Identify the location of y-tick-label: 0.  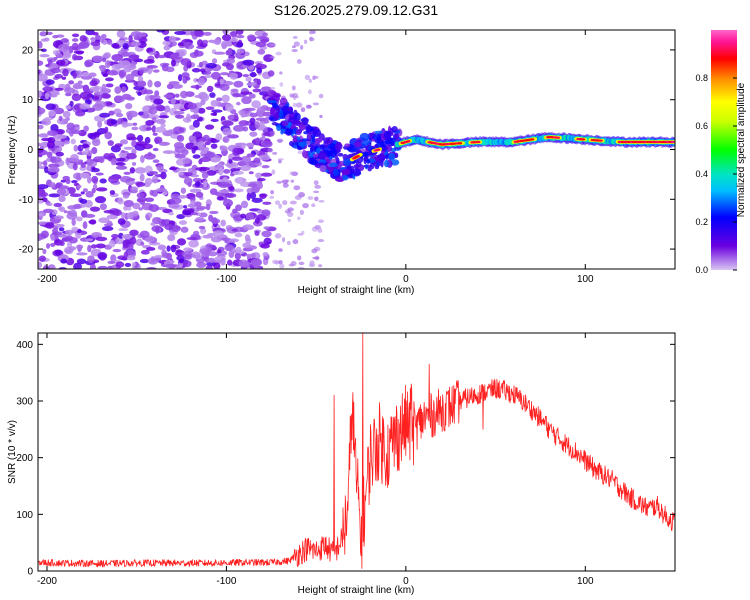
(30, 150).